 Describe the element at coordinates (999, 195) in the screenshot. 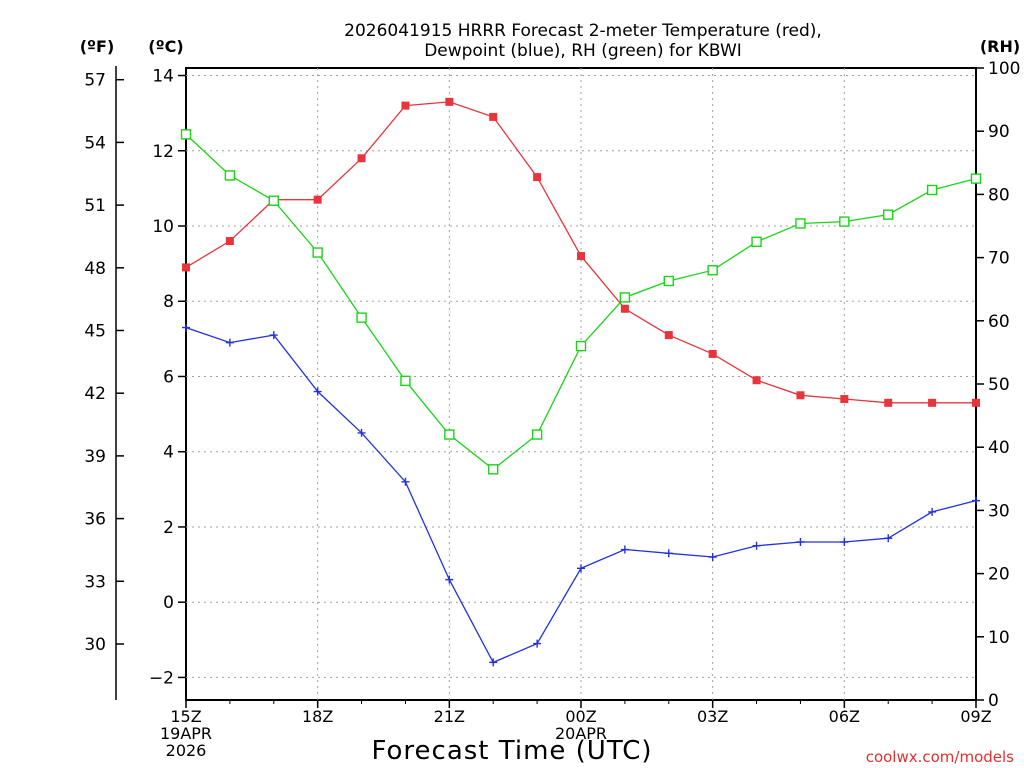

I see `rh-tick-label: 80` at that location.